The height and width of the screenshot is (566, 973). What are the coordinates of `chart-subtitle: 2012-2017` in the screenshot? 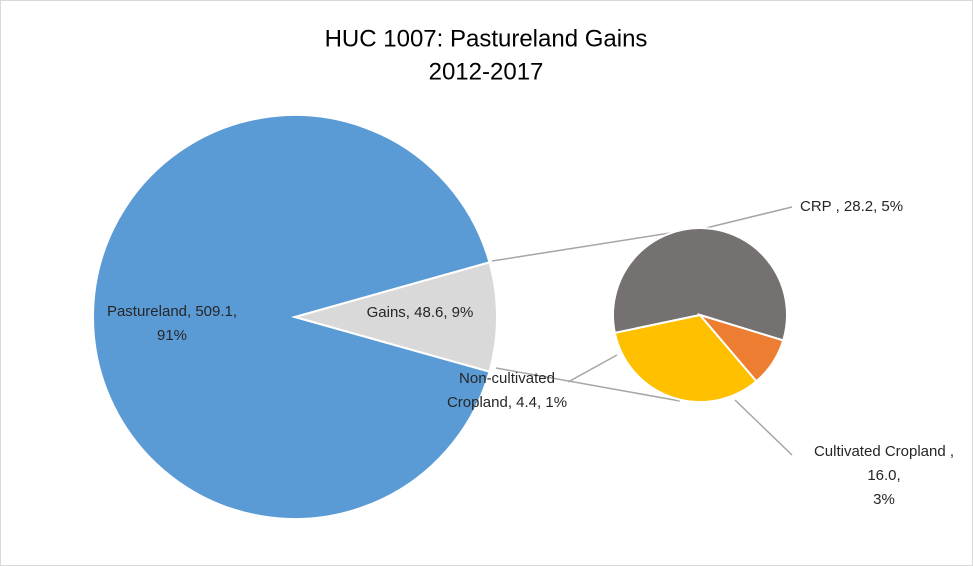 It's located at (486, 71).